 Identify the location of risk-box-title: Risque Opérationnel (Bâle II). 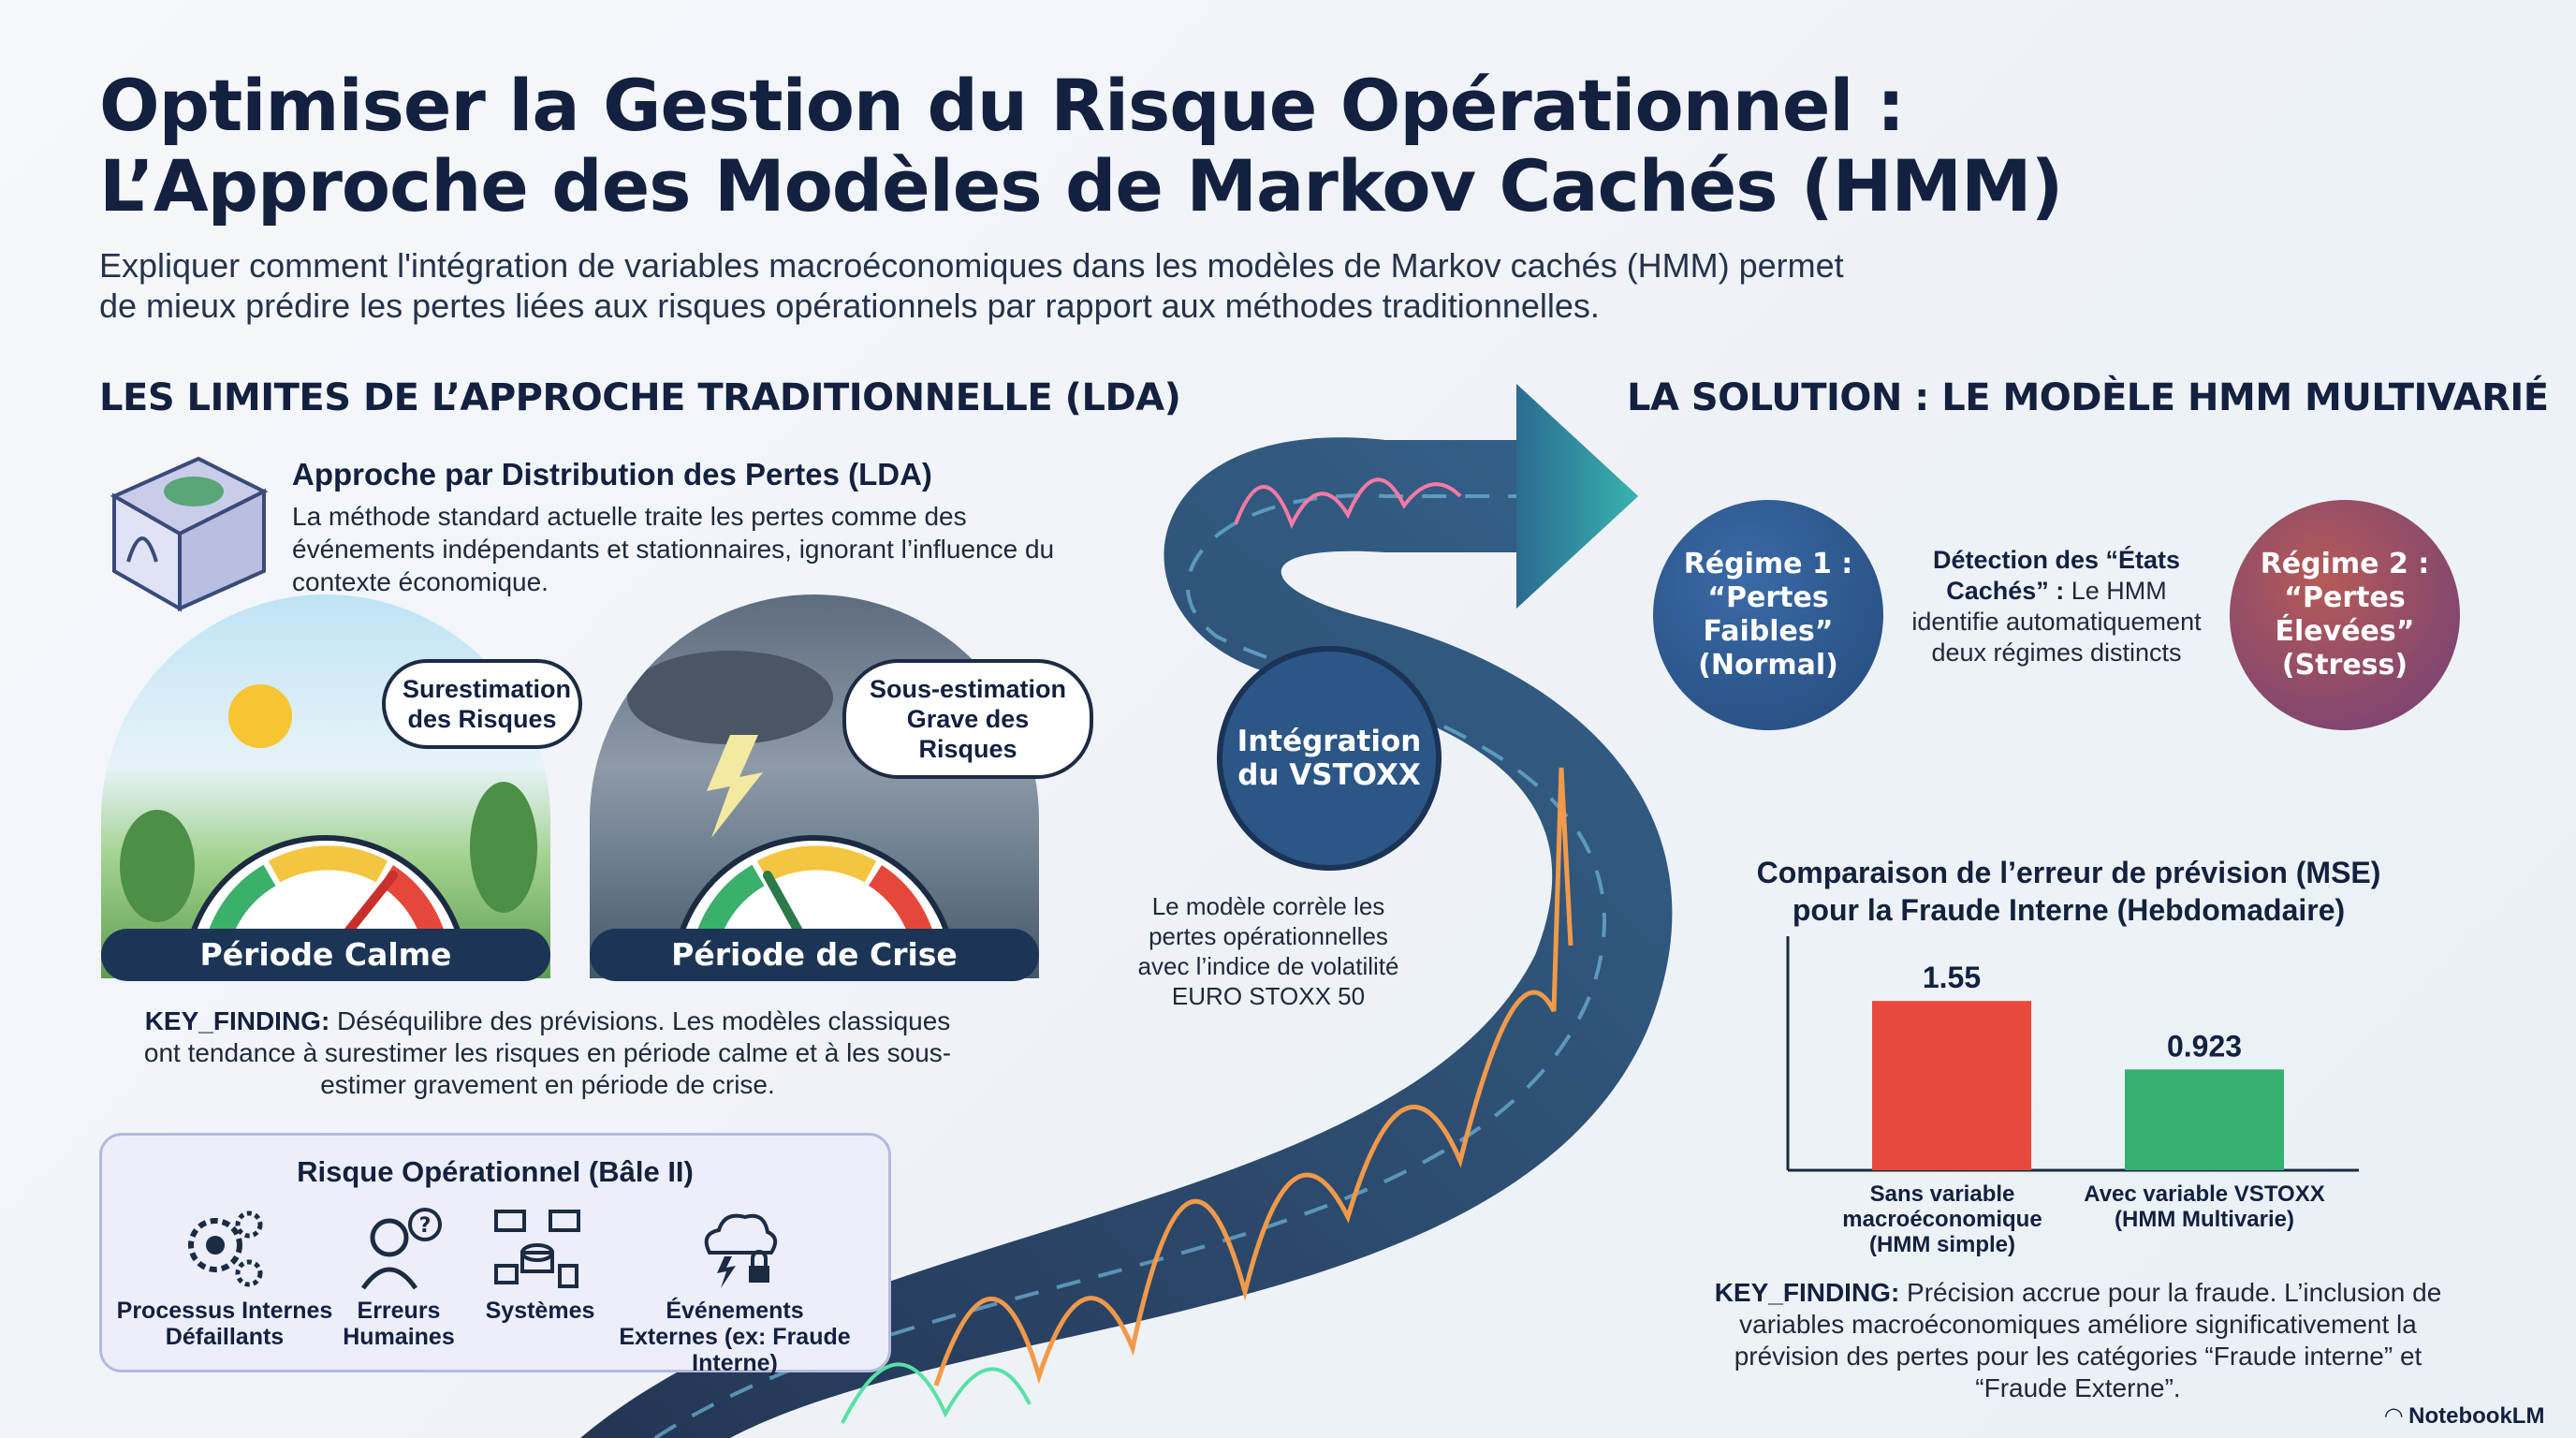
(496, 1171).